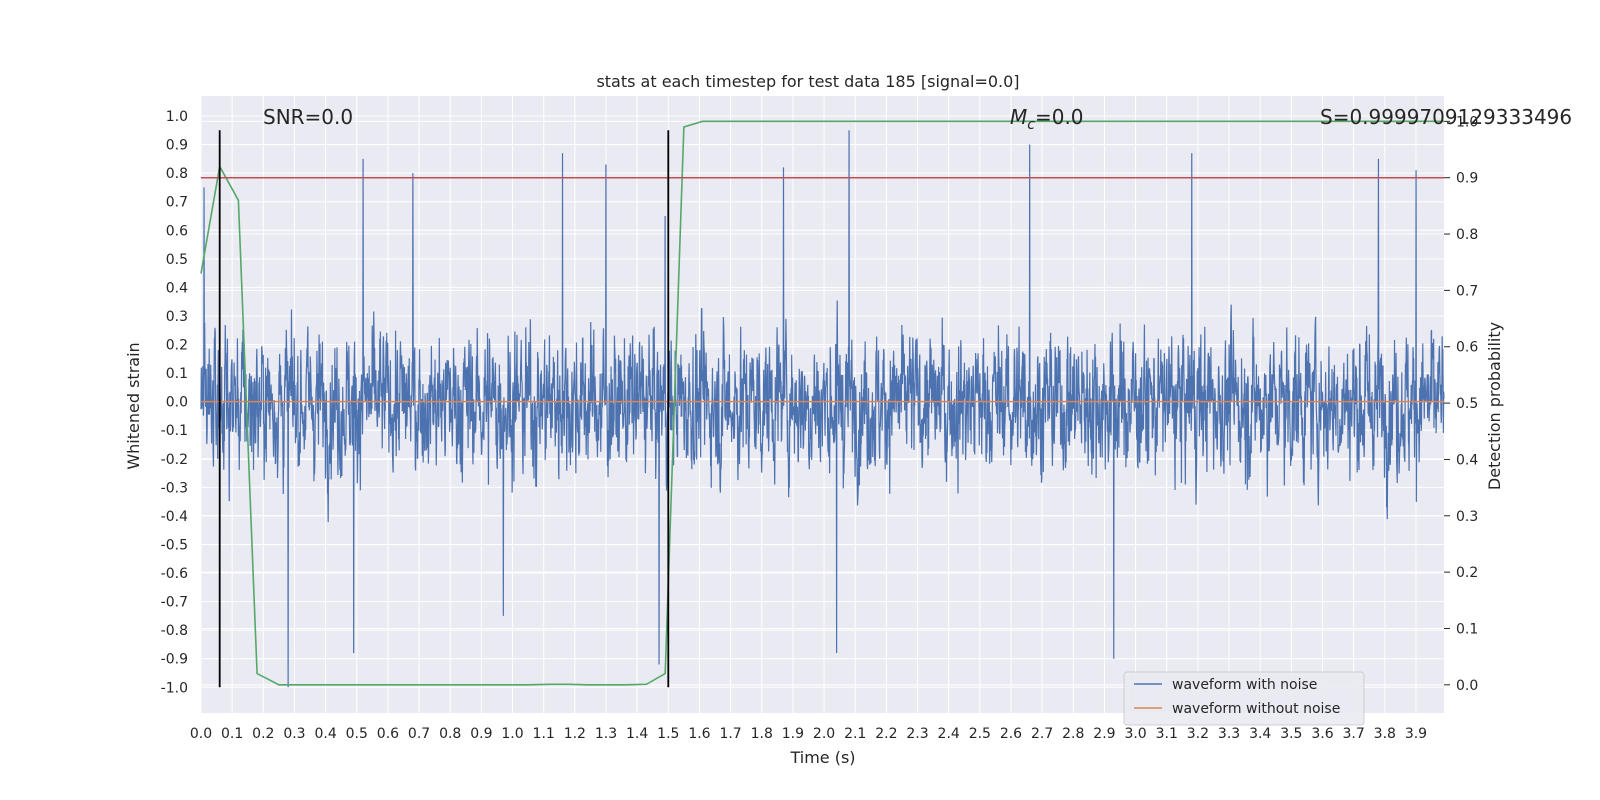 This screenshot has width=1600, height=800. I want to click on y-tick-label: -0.2, so click(174, 460).